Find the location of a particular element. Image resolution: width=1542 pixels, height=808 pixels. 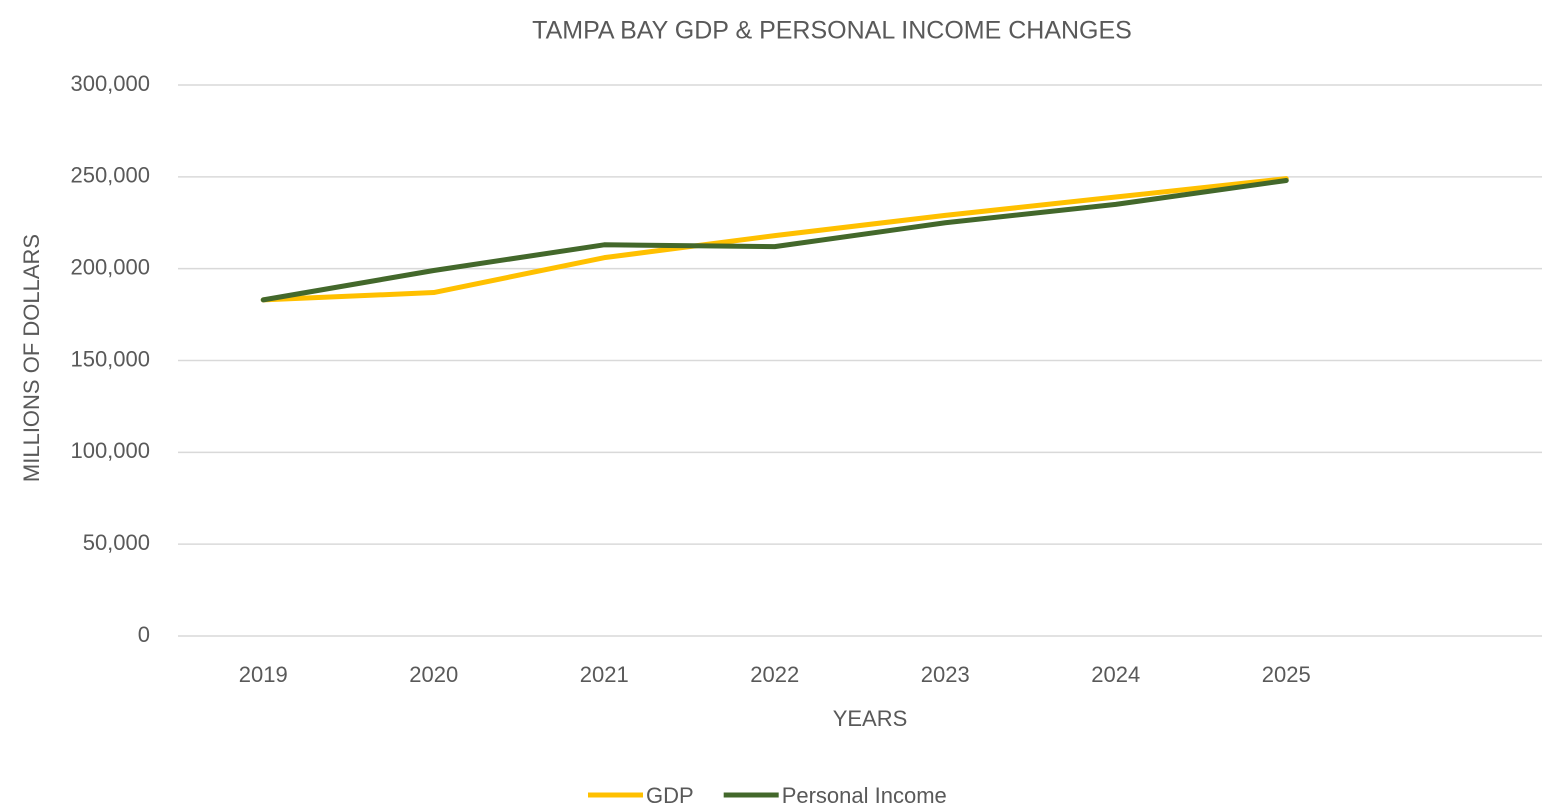

x-tick-label: 2023 is located at coordinates (945, 674).